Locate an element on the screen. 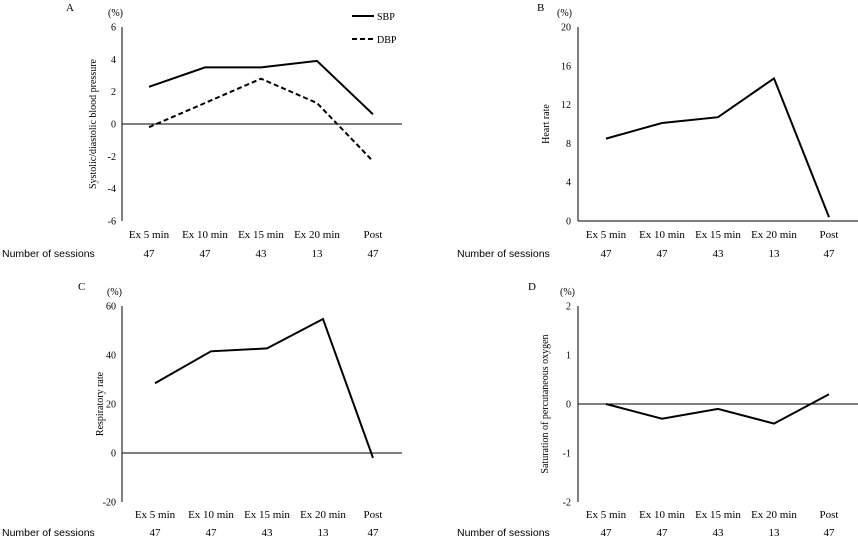  legend-label: DBP is located at coordinates (387, 40).